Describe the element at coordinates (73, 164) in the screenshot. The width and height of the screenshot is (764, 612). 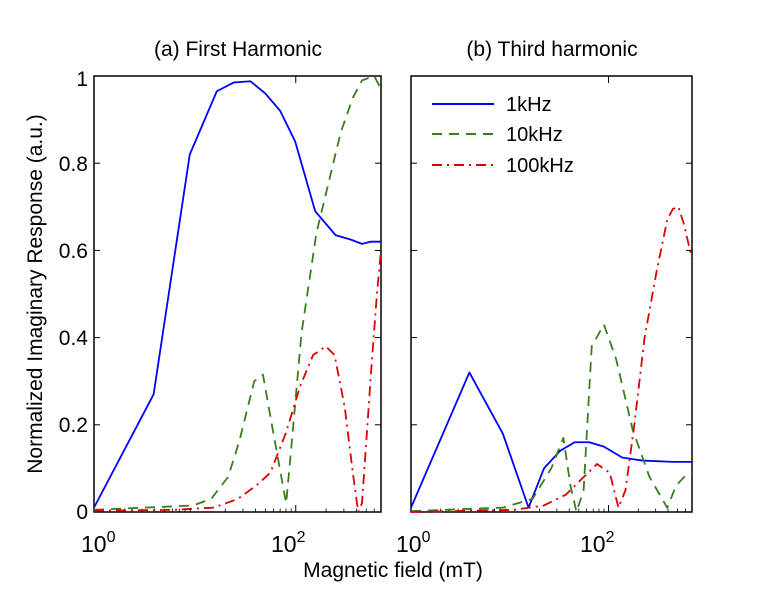
I see `y-tick-label-0.8: 0.8` at that location.